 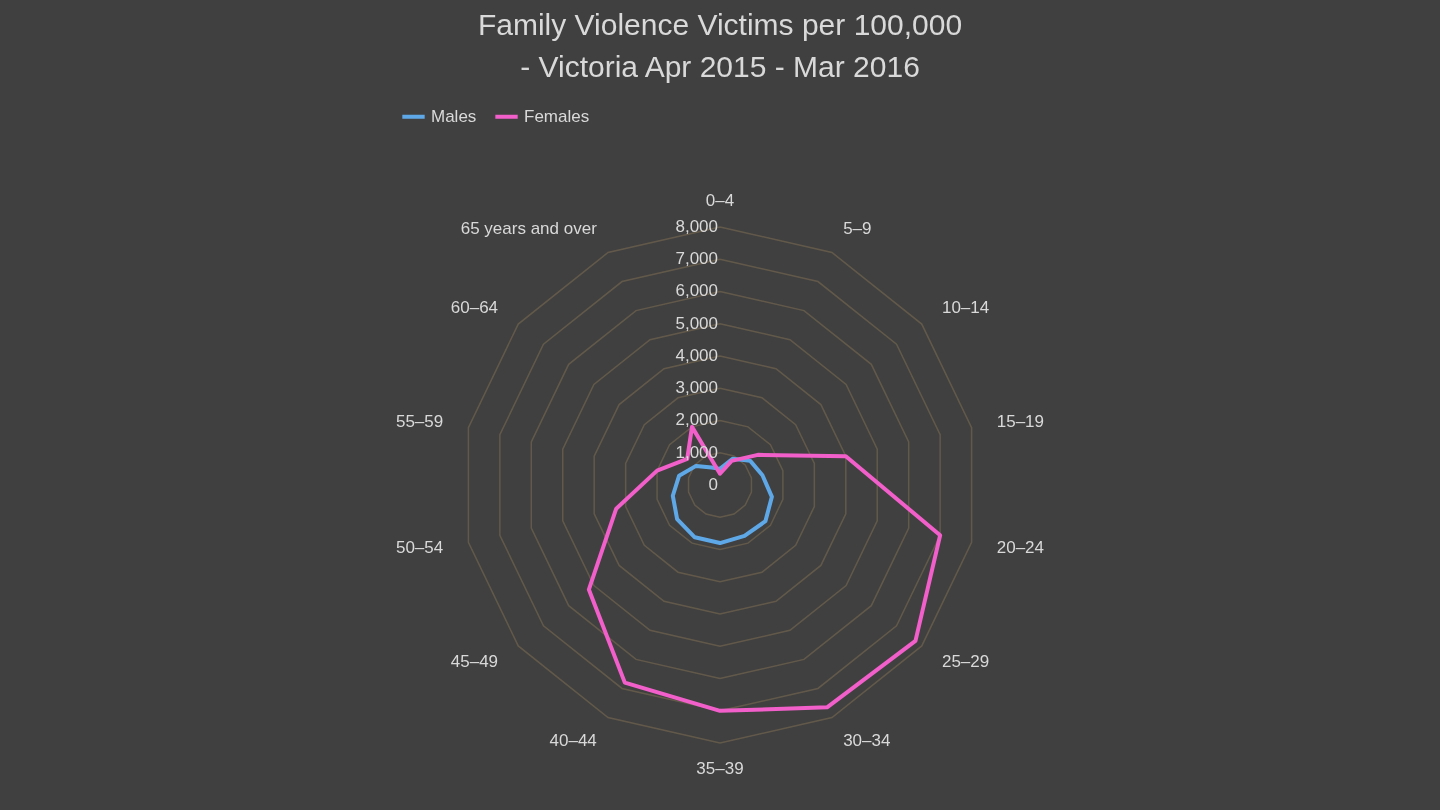 What do you see at coordinates (529, 229) in the screenshot?
I see `spoke-label: 65 years and over` at bounding box center [529, 229].